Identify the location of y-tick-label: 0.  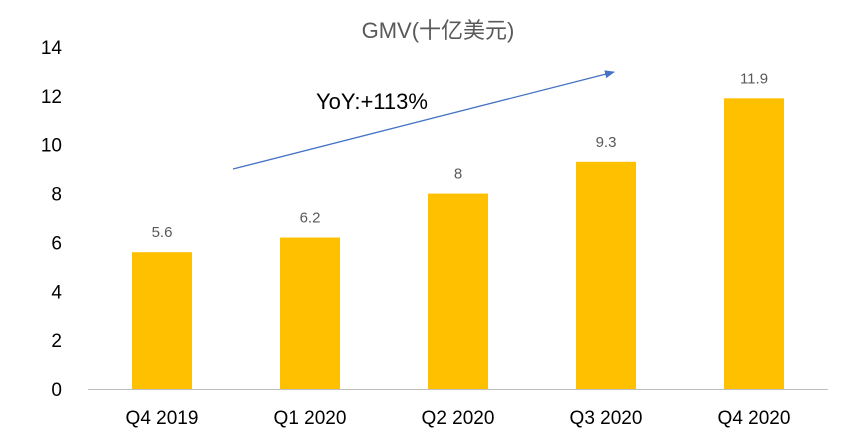
(56, 390).